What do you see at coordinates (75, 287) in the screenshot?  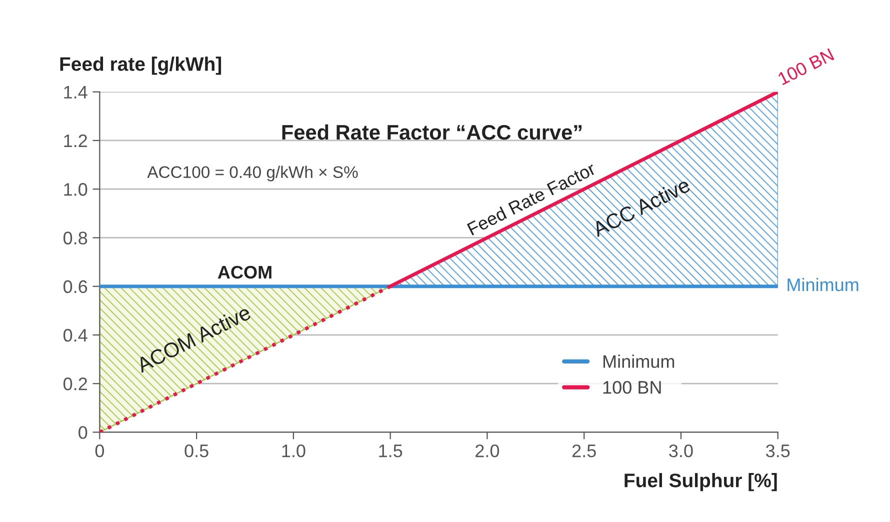 I see `y-tick-label: 0.6` at bounding box center [75, 287].